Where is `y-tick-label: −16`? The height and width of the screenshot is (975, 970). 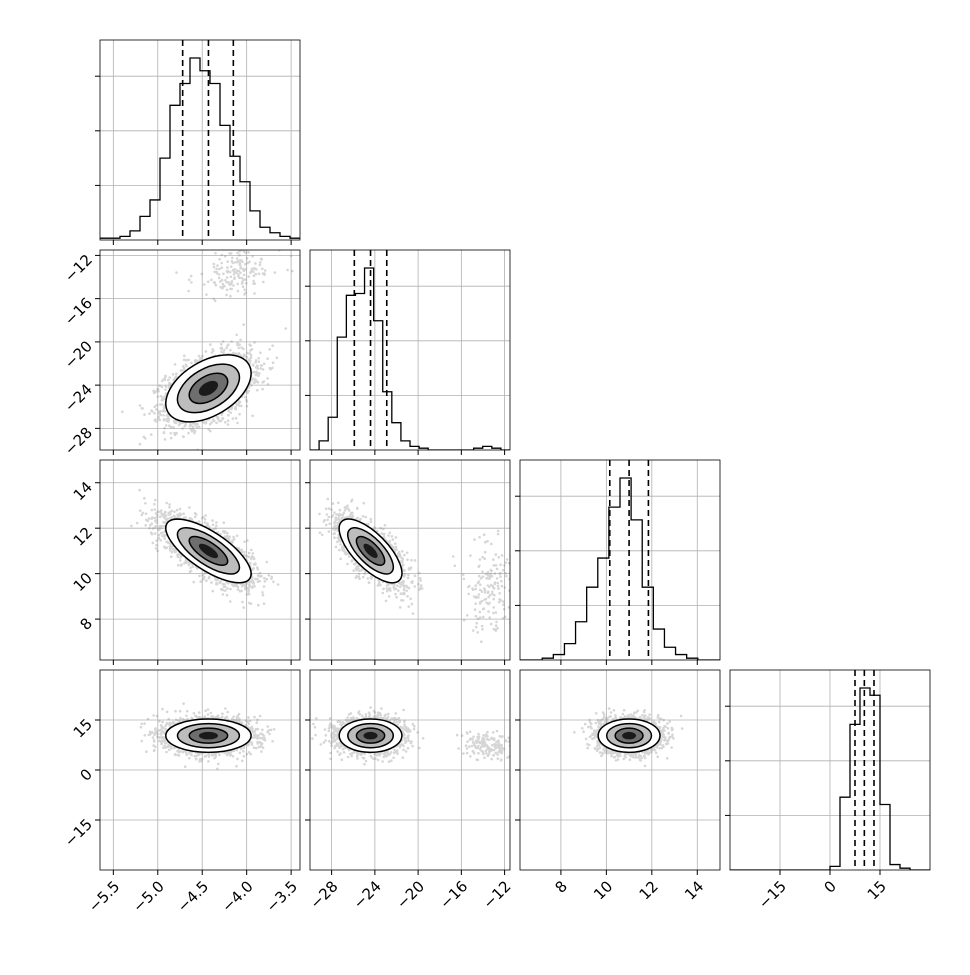 y-tick-label: −16 is located at coordinates (78, 311).